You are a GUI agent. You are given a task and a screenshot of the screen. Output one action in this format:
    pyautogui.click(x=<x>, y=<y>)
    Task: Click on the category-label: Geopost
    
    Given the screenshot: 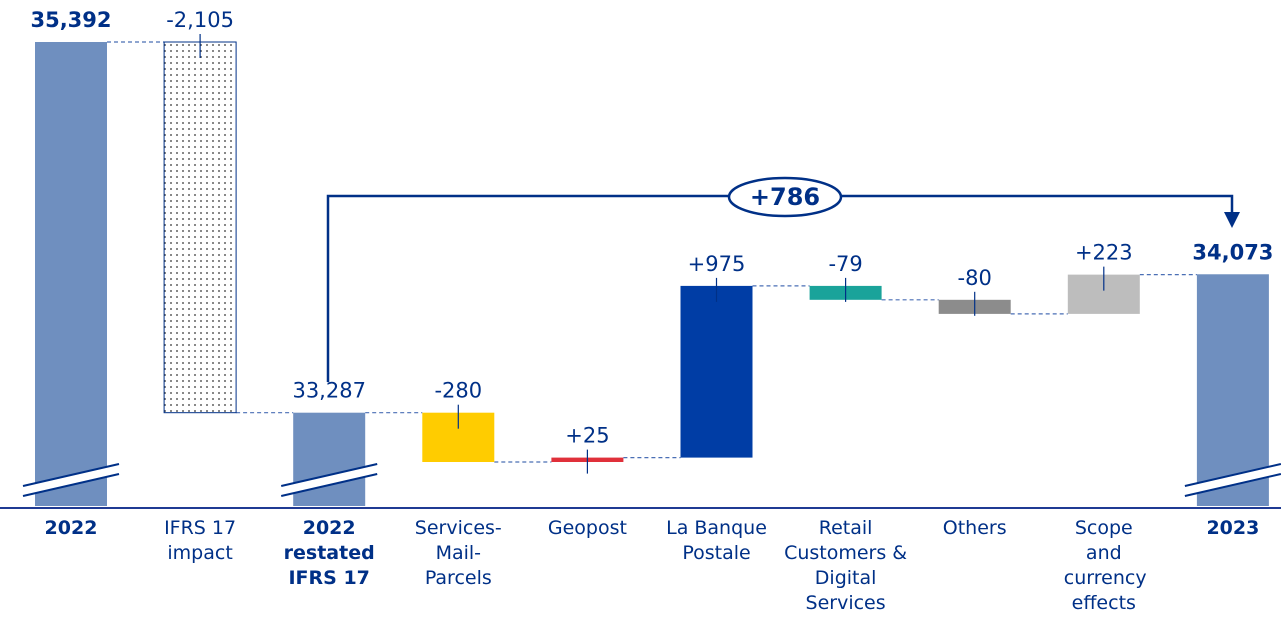 What is the action you would take?
    pyautogui.click(x=587, y=528)
    